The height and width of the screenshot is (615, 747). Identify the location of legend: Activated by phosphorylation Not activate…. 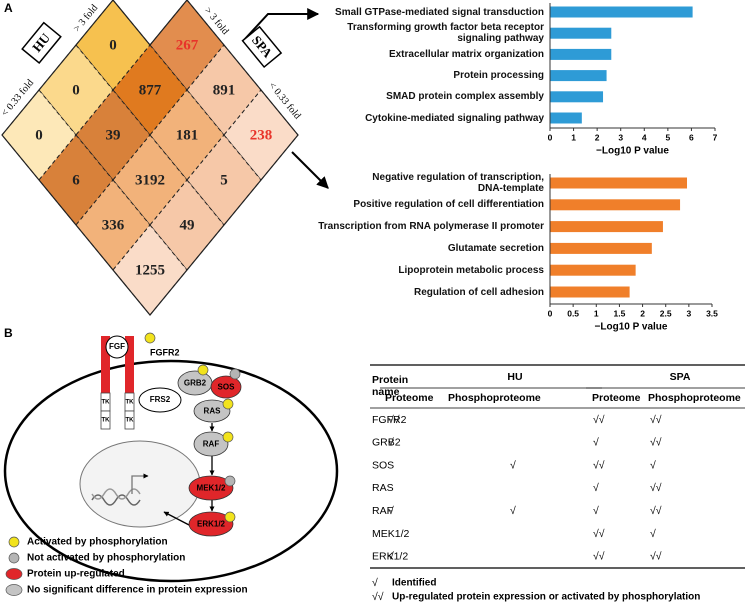
(126, 566).